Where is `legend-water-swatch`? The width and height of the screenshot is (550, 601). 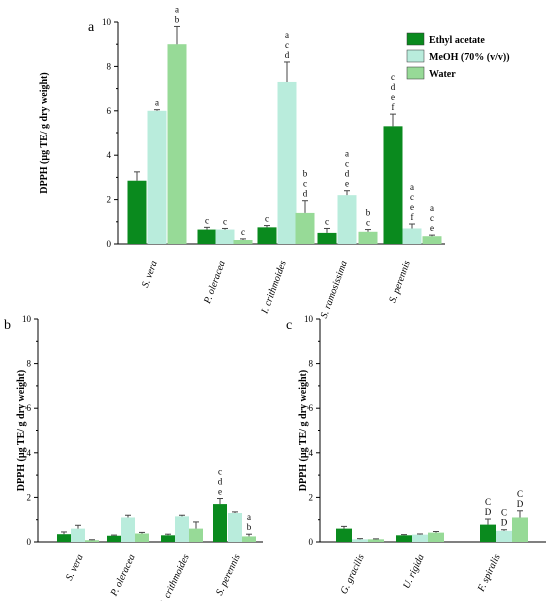 legend-water-swatch is located at coordinates (415, 73).